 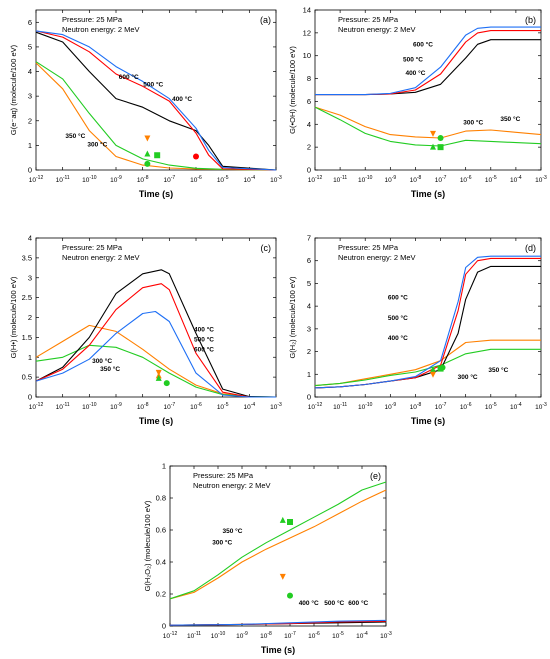 I want to click on y-tick-label: 5, so click(x=309, y=283).